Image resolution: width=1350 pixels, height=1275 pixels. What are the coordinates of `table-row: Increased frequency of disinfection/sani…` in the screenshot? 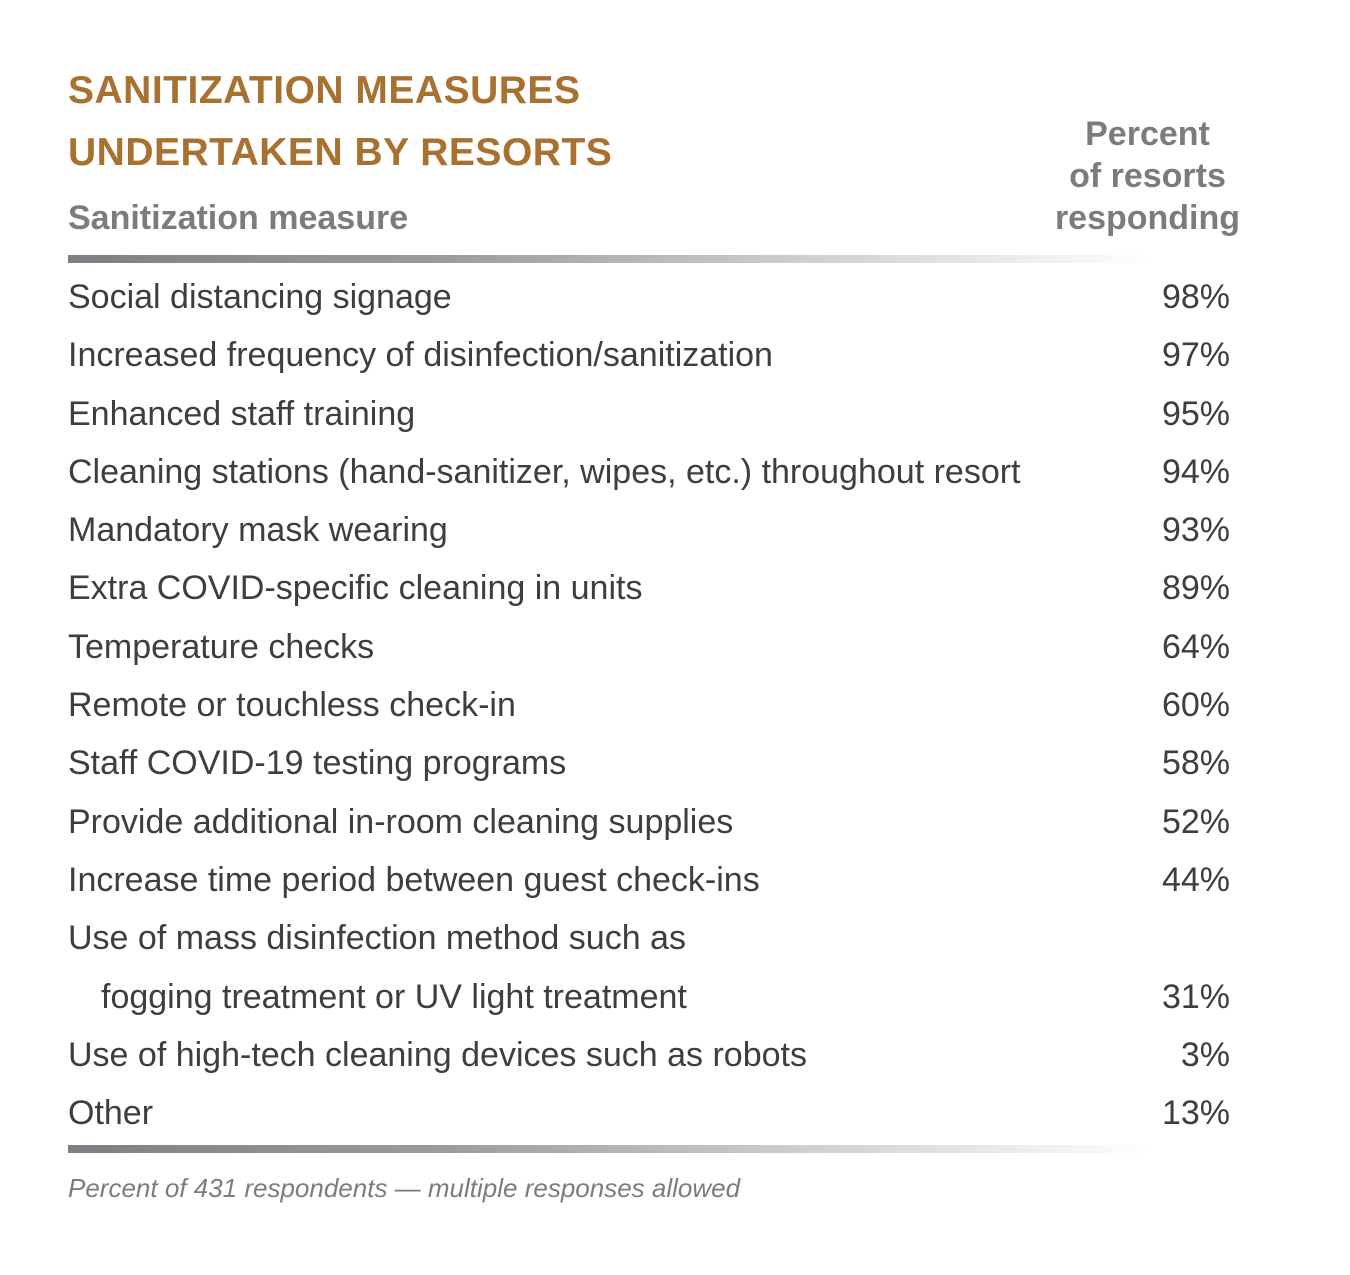 It's located at (649, 355).